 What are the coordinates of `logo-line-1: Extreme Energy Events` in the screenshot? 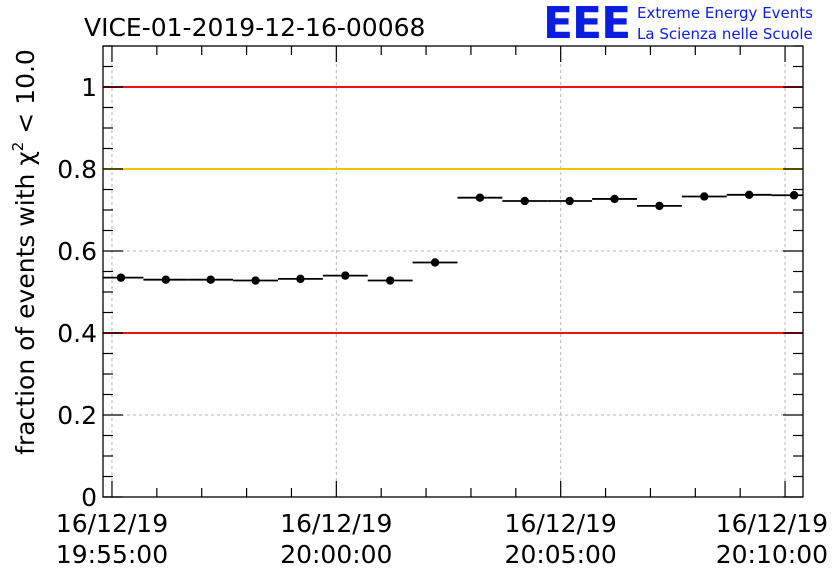 It's located at (725, 13).